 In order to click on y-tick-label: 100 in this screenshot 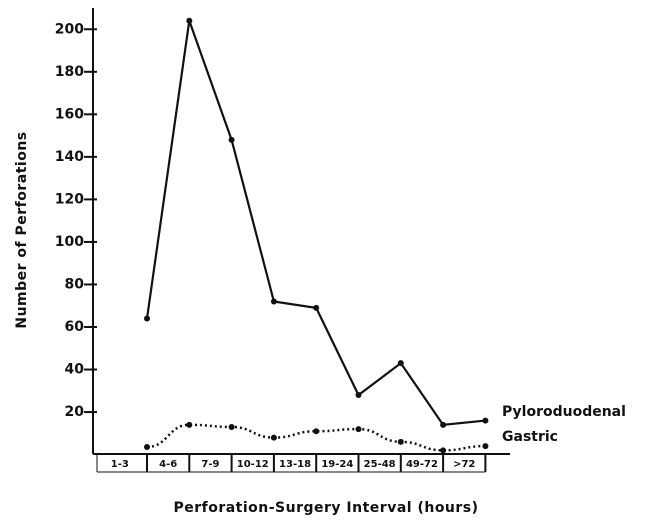, I will do `click(69, 242)`.